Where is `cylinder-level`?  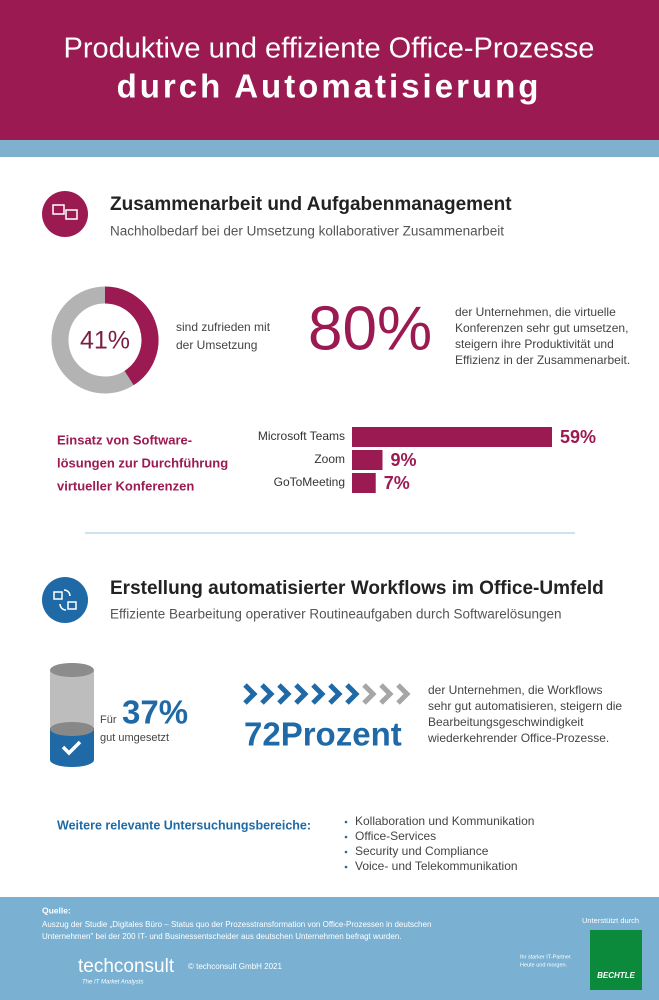 cylinder-level is located at coordinates (72, 729).